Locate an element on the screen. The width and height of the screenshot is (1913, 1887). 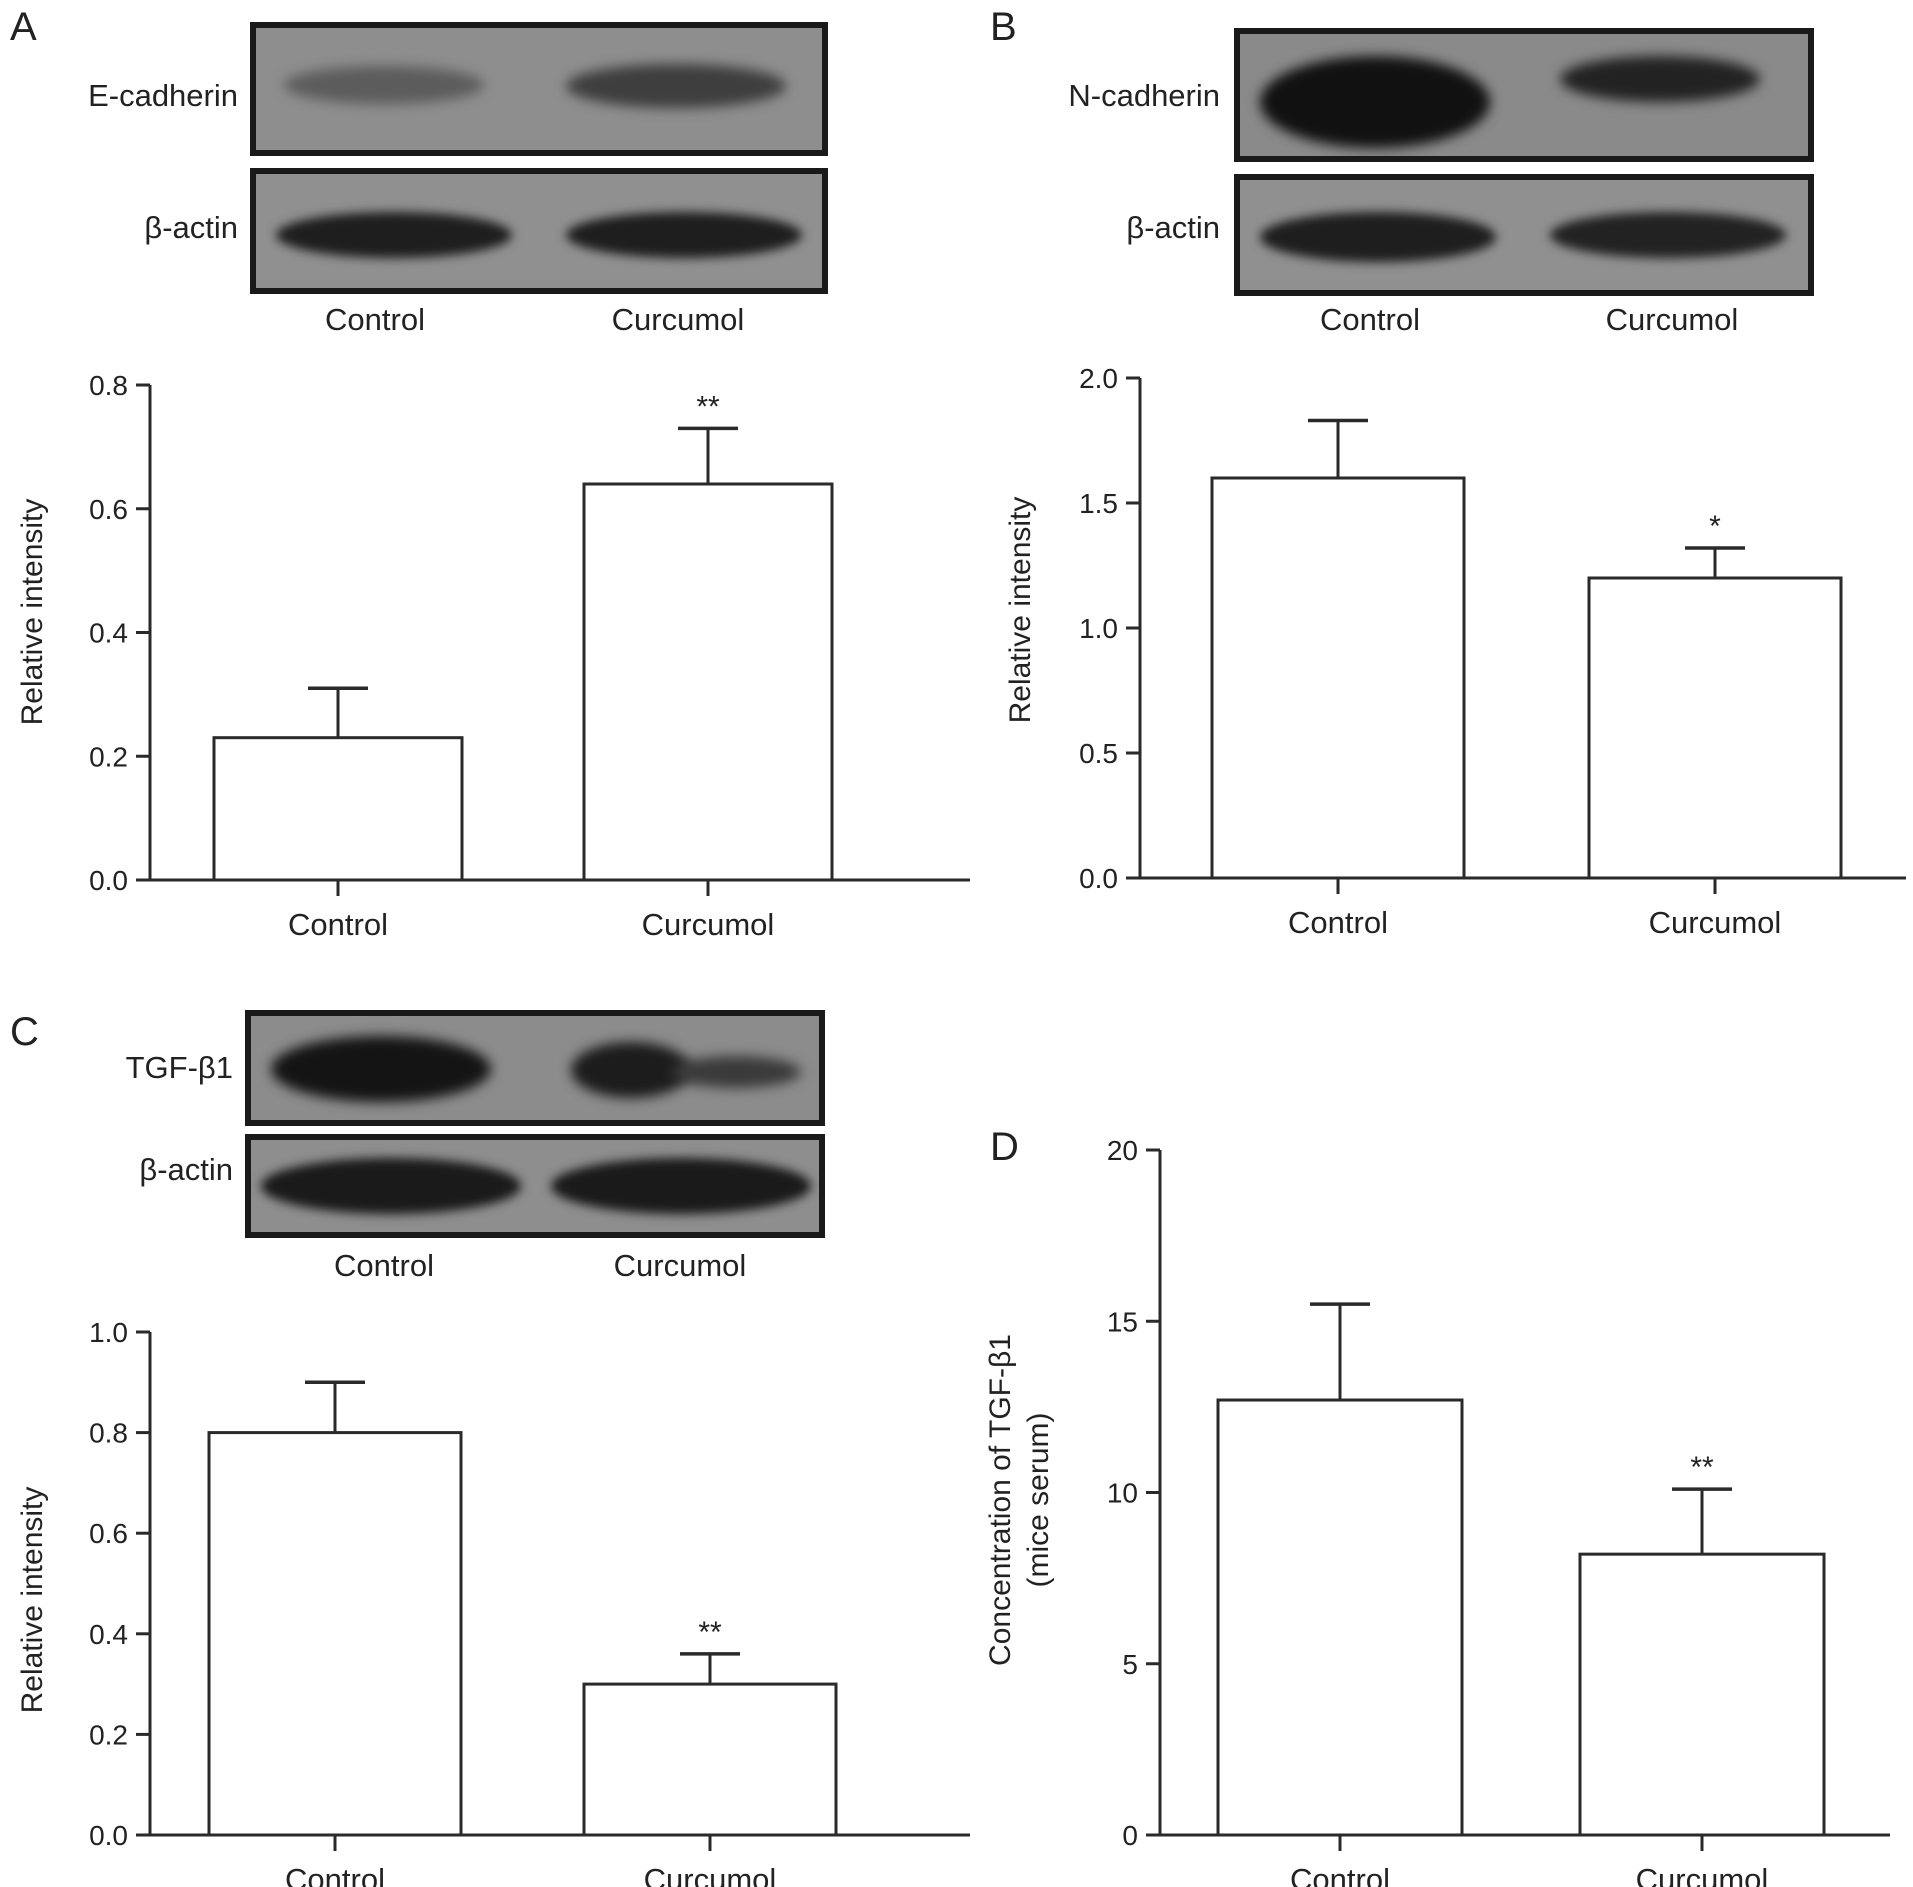
y-tick-label: 15 is located at coordinates (1122, 1321).